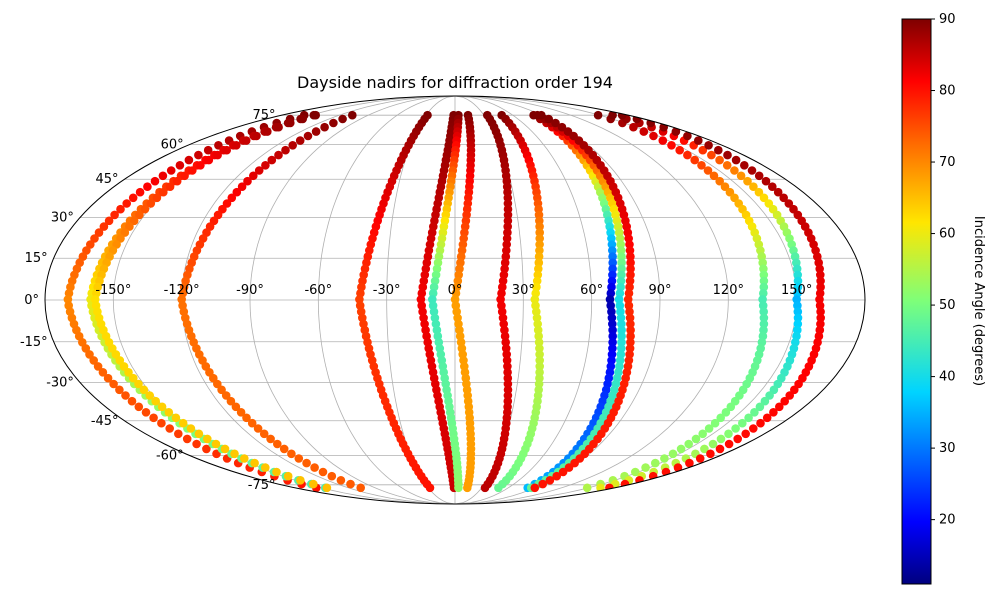 The image size is (1000, 600). Describe the element at coordinates (250, 290) in the screenshot. I see `longitude-tick-label: -90°` at that location.